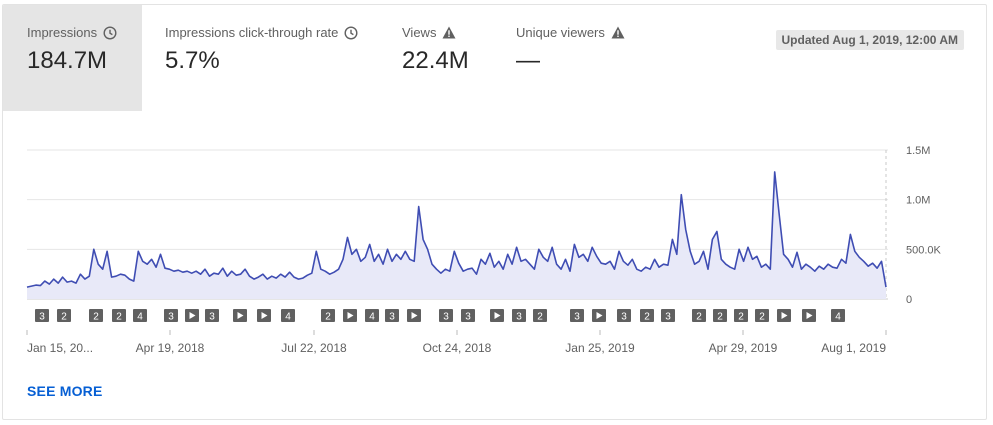 Image resolution: width=993 pixels, height=425 pixels. Describe the element at coordinates (252, 32) in the screenshot. I see `metric-label: Impressions click-through rate` at that location.